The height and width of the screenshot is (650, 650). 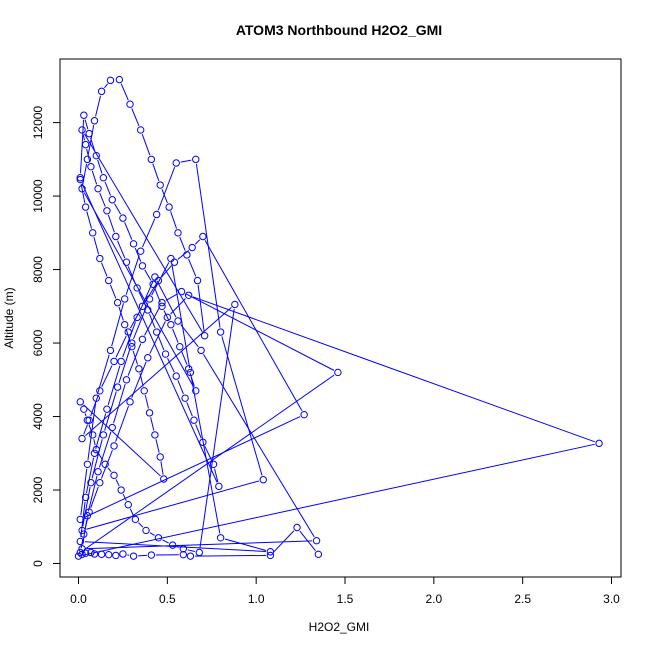 I want to click on y-tick-label: 2000, so click(x=38, y=489).